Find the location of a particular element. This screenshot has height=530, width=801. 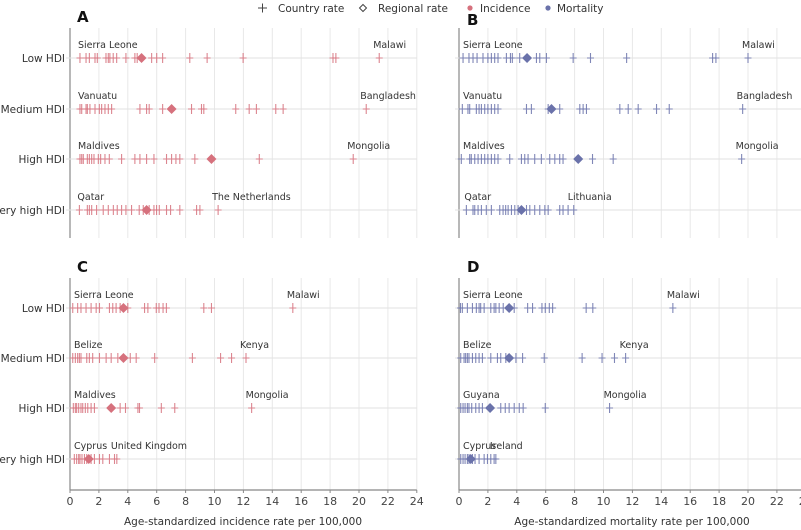

row-medium-hdi: Vanuatu Bangladesh is located at coordinates (628, 102).